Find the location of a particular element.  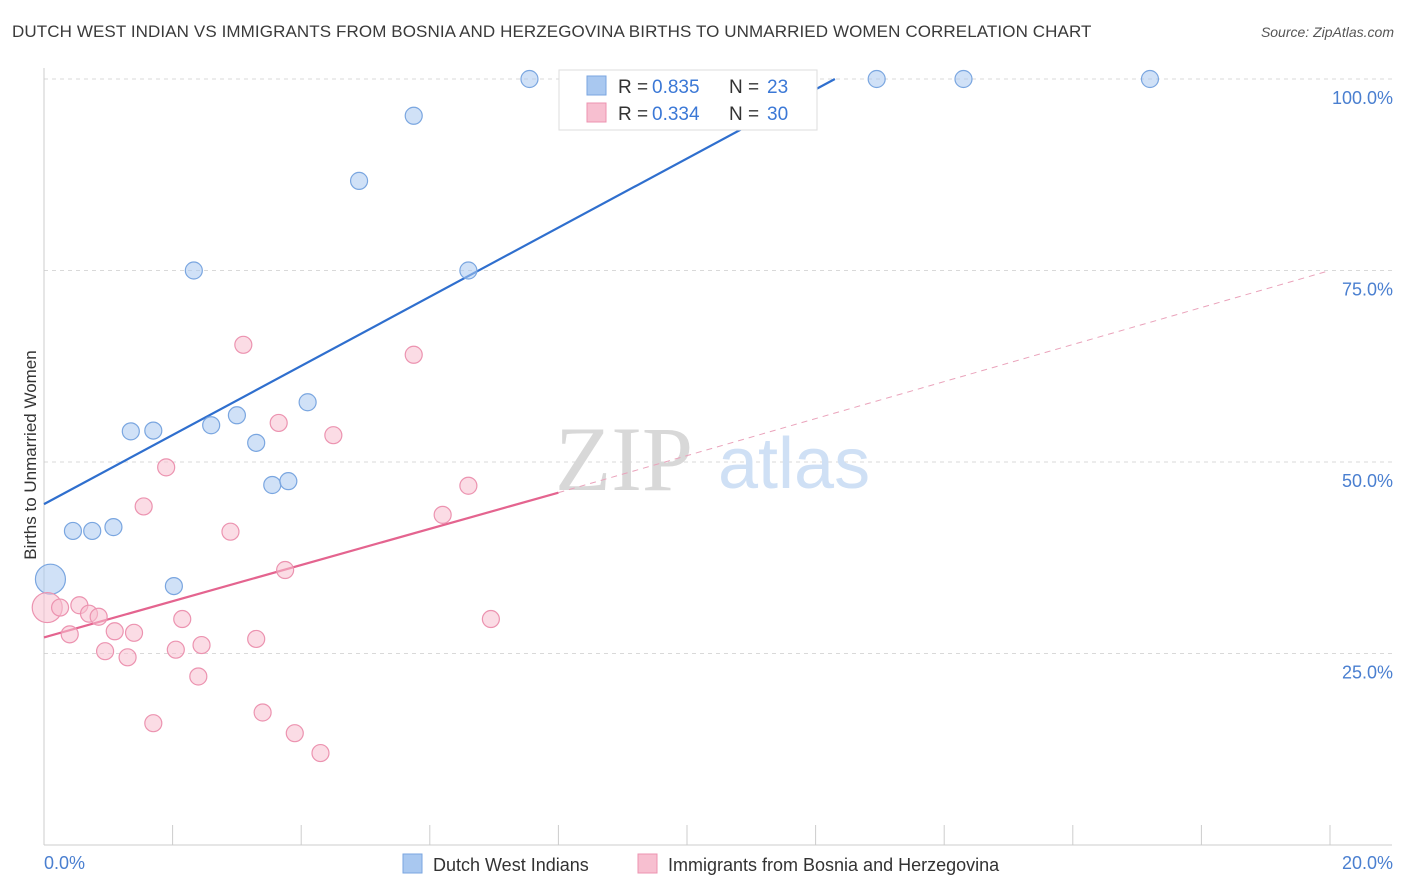

legend-swatch-bosnia-herzegovina is located at coordinates (647, 863).